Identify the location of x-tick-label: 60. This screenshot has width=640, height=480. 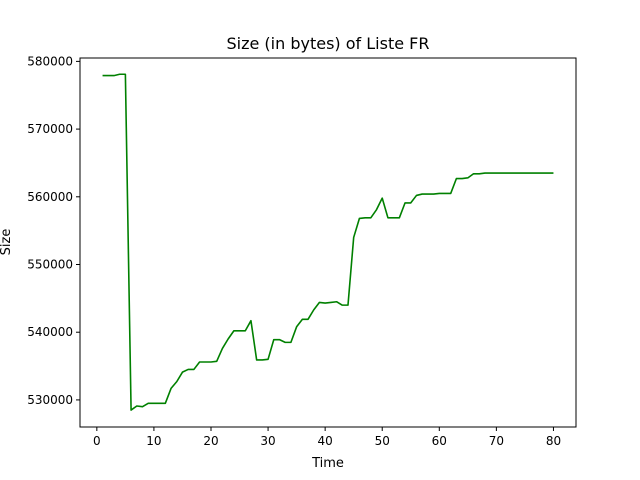
(439, 441).